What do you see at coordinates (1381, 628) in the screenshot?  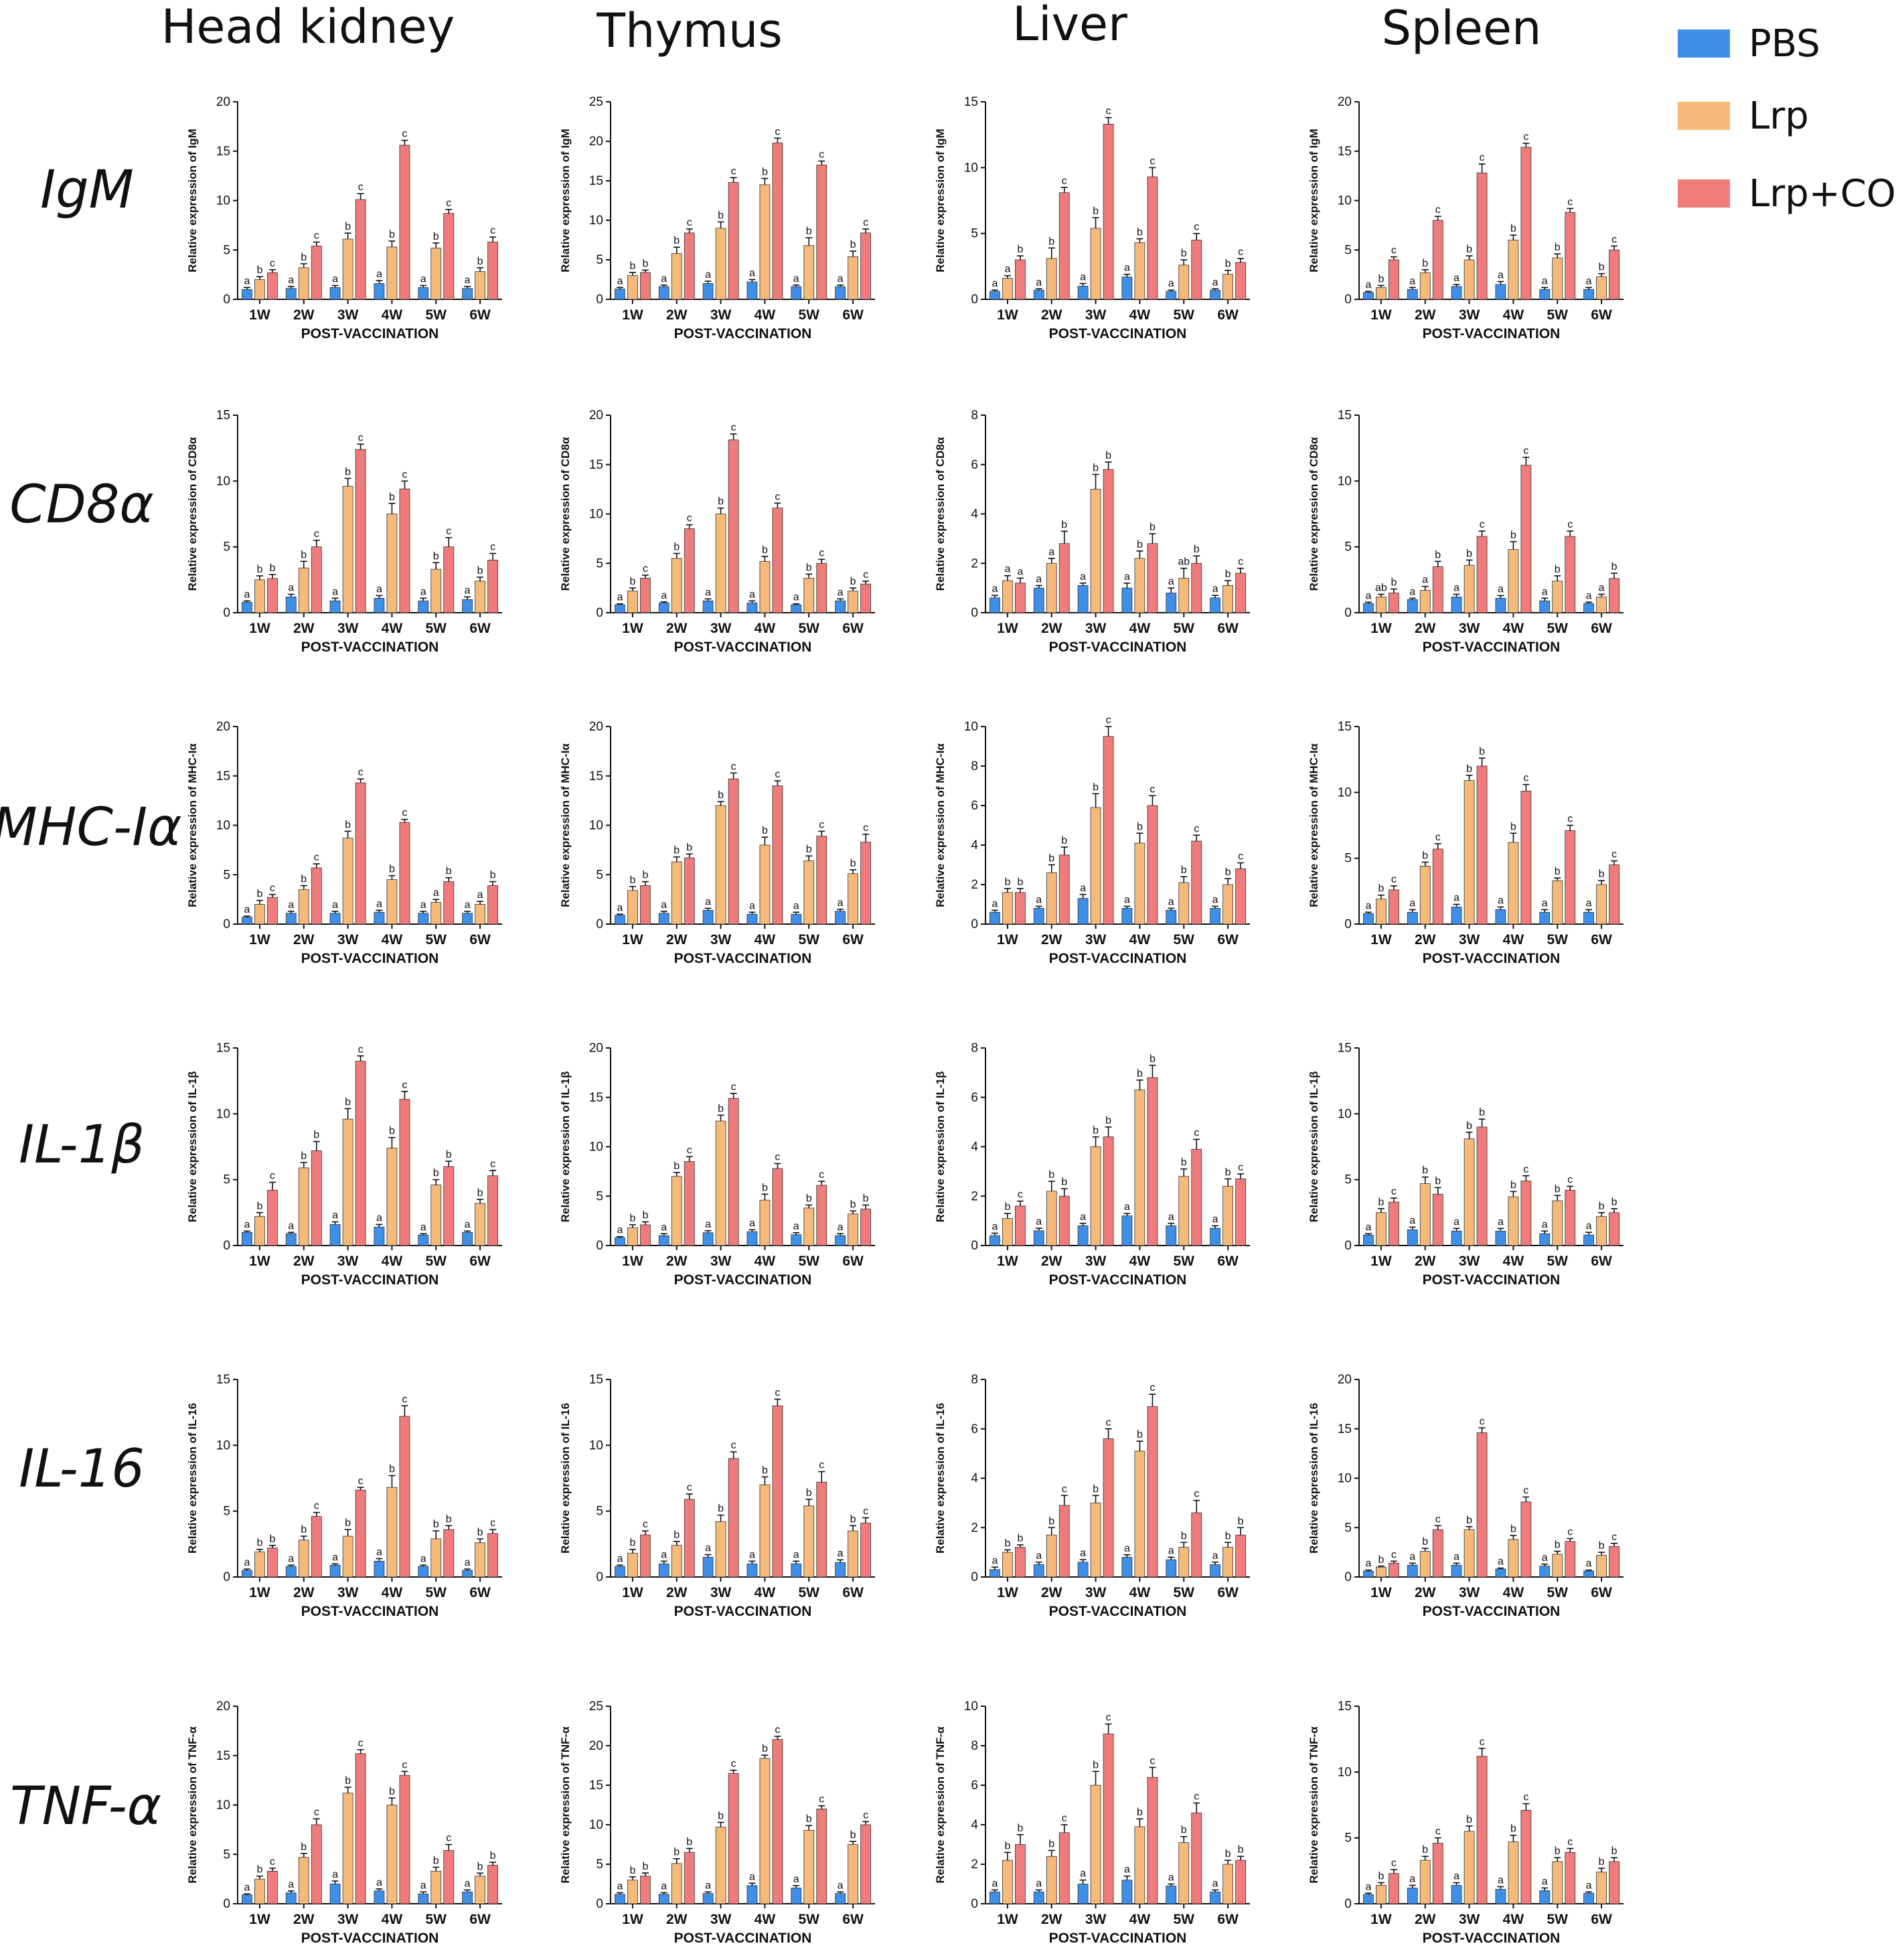 I see `chart-cd8-spleen-category-label: 1W` at bounding box center [1381, 628].